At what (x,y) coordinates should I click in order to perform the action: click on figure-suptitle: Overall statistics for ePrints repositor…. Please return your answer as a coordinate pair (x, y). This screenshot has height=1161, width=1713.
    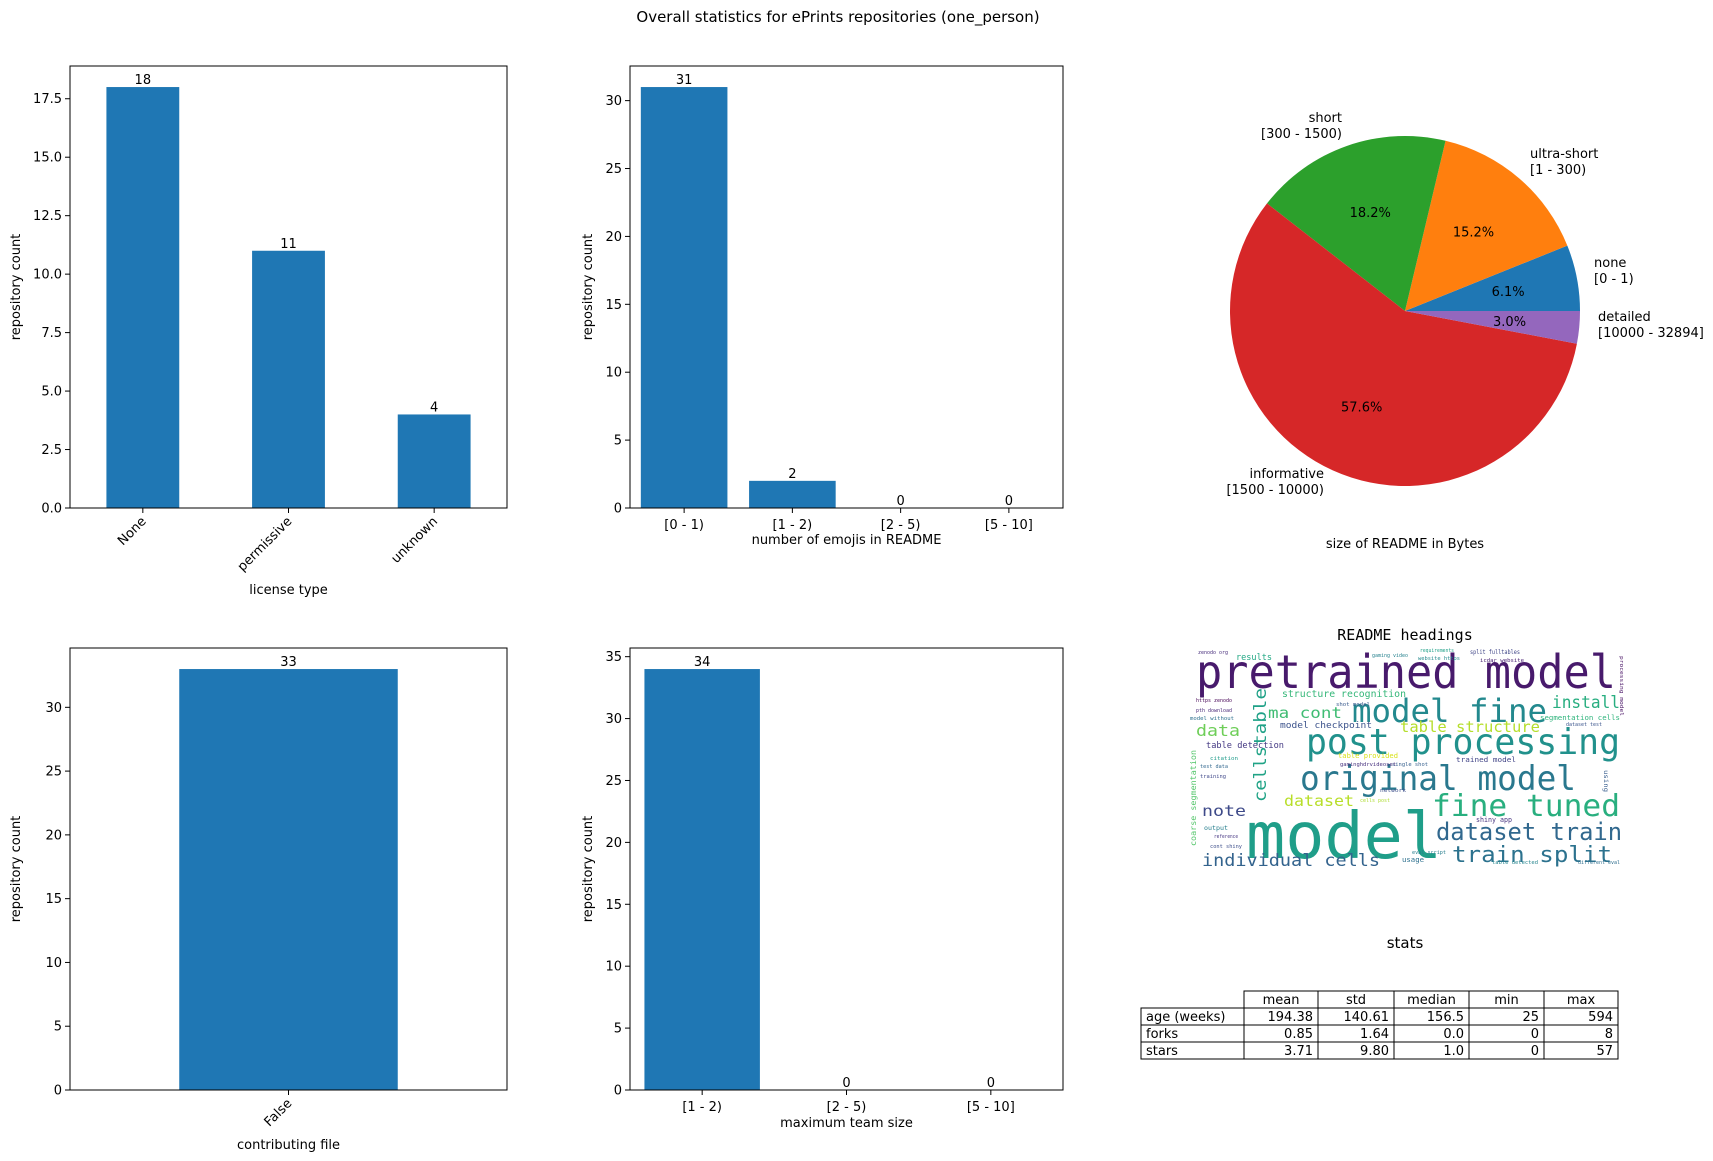
    Looking at the image, I should click on (837, 17).